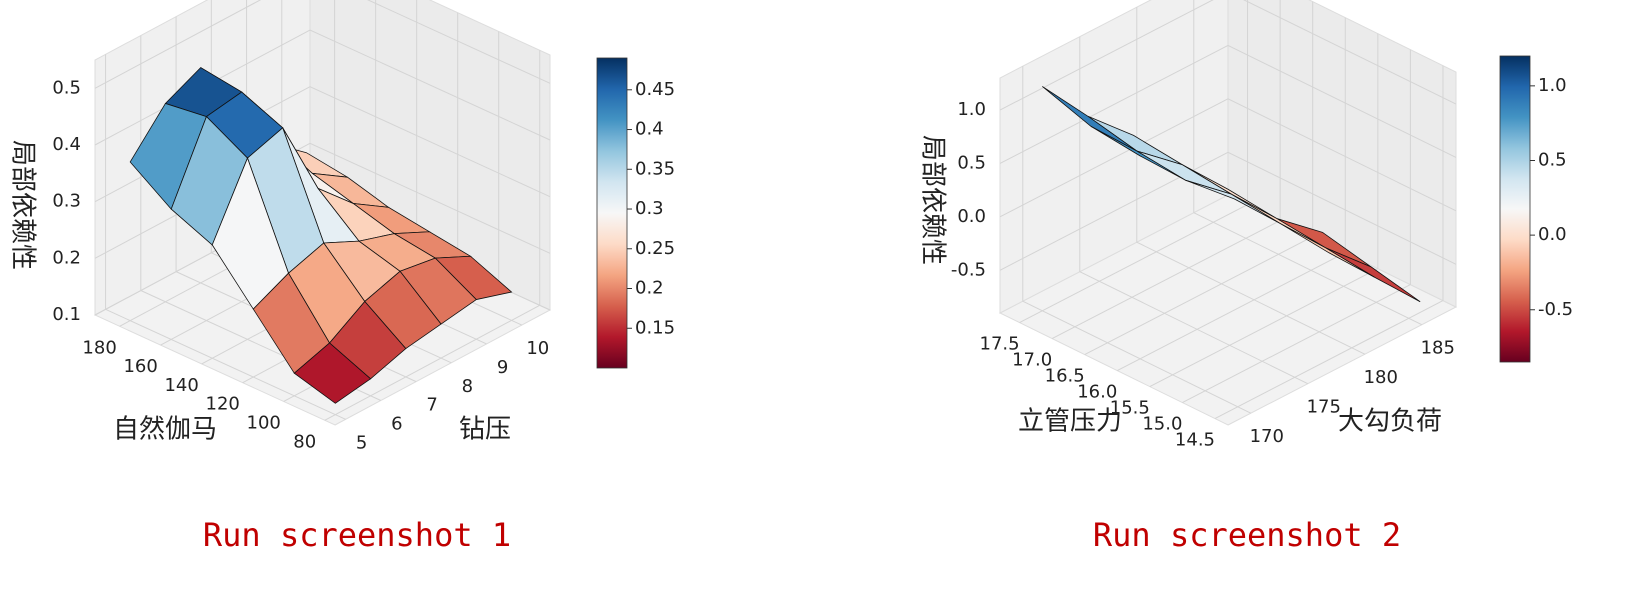 Image resolution: width=1644 pixels, height=604 pixels. What do you see at coordinates (1130, 408) in the screenshot?
I see `y-tick-label: 15.5` at bounding box center [1130, 408].